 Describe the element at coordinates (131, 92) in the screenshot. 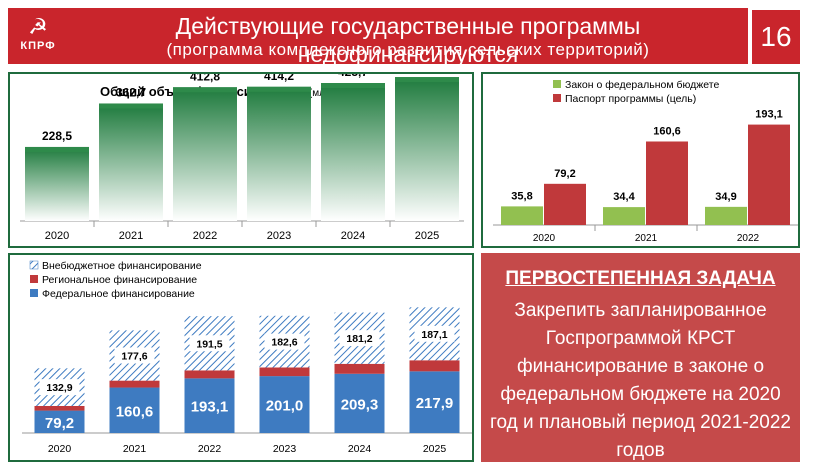

I see `data-label: 362,7` at that location.